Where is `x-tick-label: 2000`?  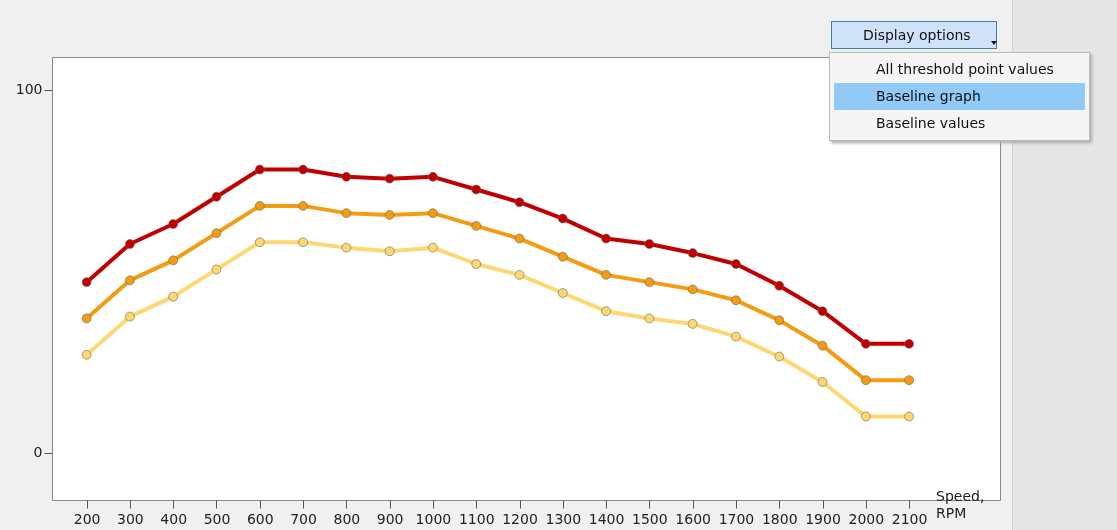
x-tick-label: 2000 is located at coordinates (866, 518).